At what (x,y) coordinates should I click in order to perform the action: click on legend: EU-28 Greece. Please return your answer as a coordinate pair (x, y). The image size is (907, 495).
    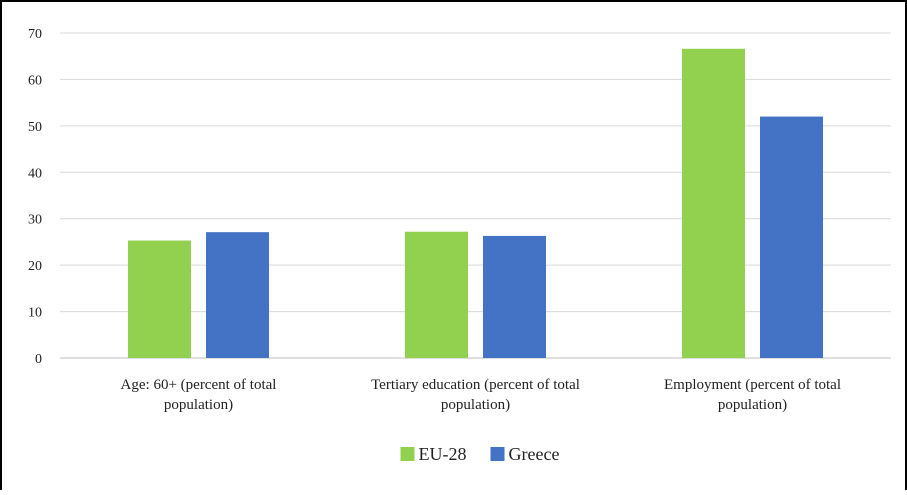
    Looking at the image, I should click on (480, 454).